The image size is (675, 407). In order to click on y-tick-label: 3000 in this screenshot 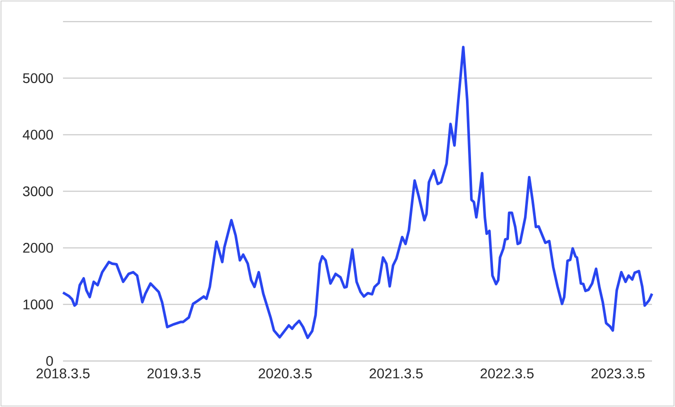, I will do `click(37, 191)`.